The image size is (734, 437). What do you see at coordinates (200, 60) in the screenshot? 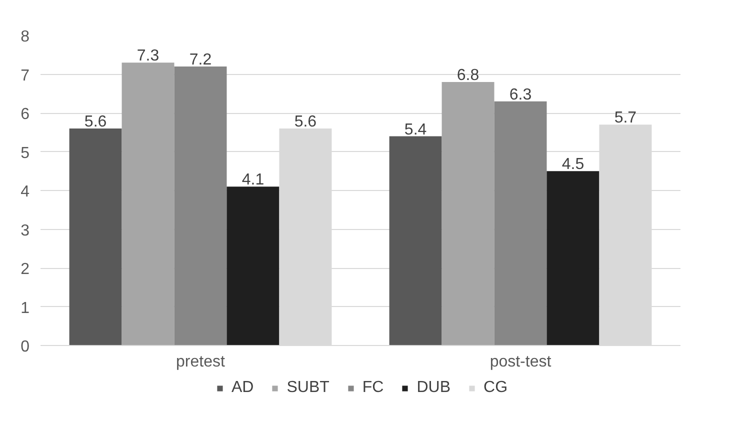
I see `data-label: 7.2` at bounding box center [200, 60].